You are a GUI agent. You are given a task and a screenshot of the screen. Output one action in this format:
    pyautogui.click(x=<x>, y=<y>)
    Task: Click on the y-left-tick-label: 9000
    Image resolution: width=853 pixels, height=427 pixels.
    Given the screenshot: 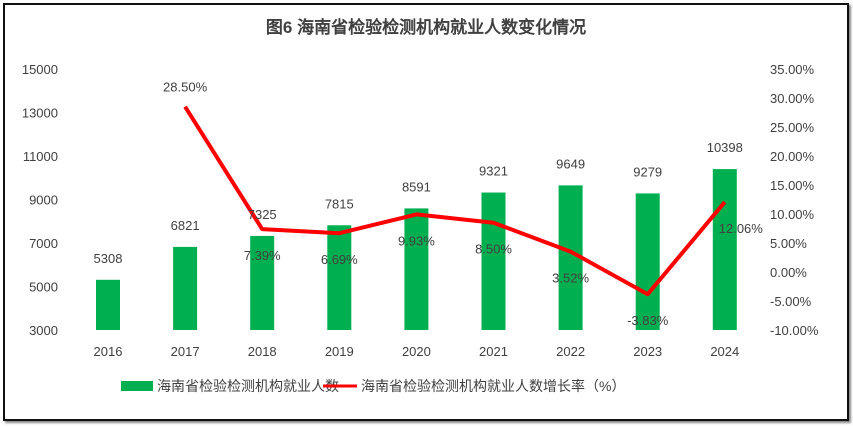 What is the action you would take?
    pyautogui.click(x=43, y=200)
    